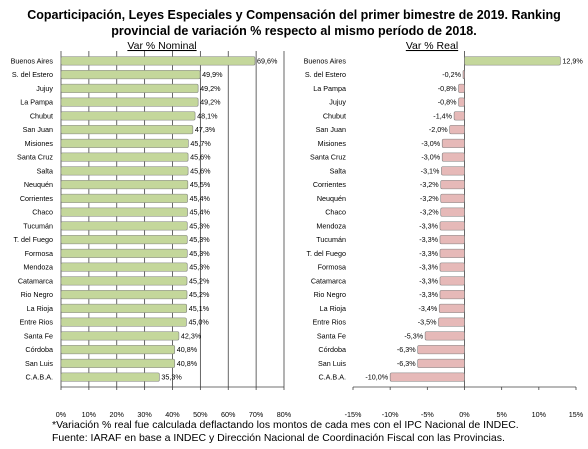 This screenshot has height=449, width=588. Describe the element at coordinates (161, 46) in the screenshot. I see `chart-nominal-title: Var % Nominal` at that location.